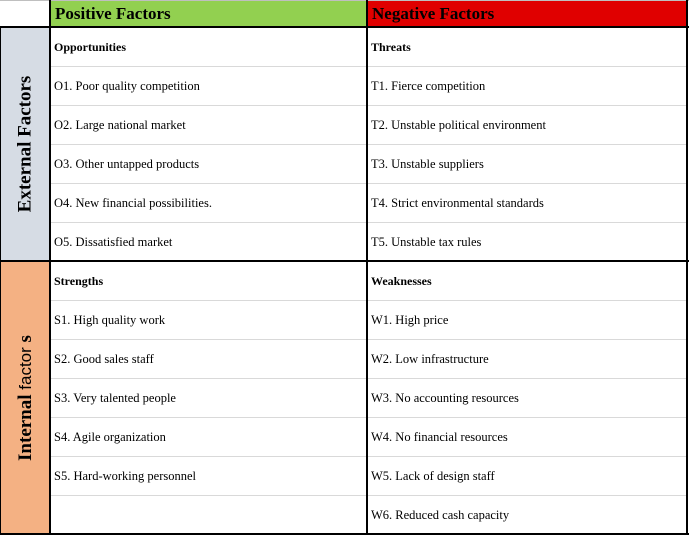 The height and width of the screenshot is (535, 689). I want to click on external-factors-label: External Factors, so click(25, 144).